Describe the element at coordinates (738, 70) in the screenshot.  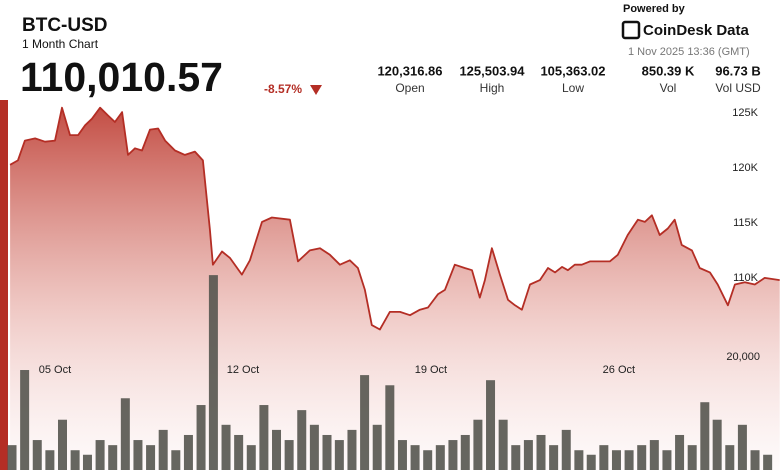
I see `stat-value: 96.73 B` at that location.